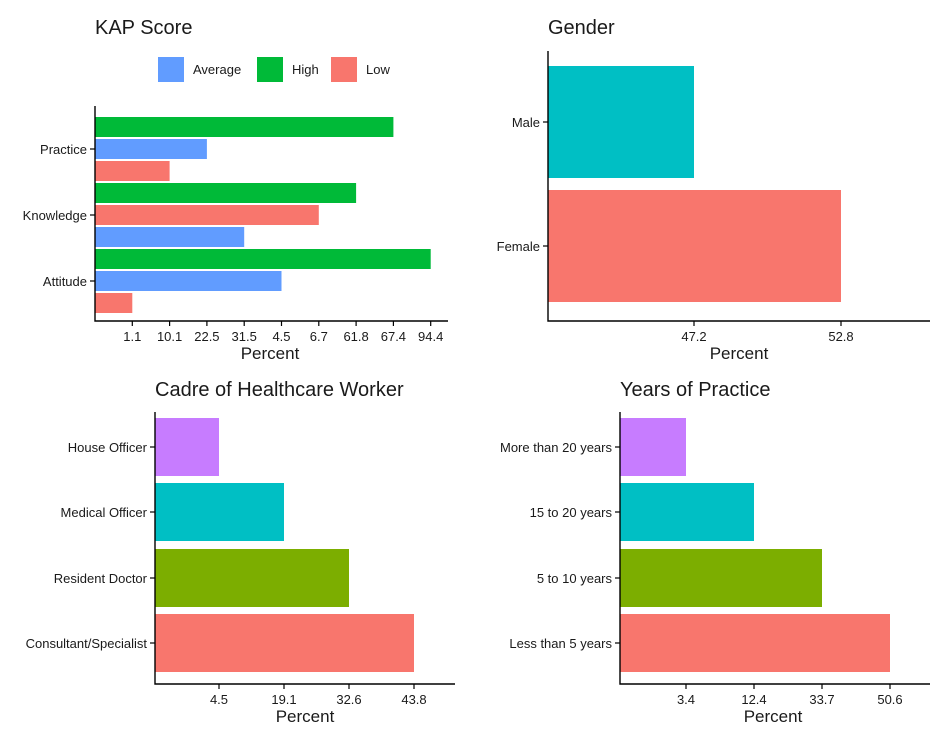 The width and height of the screenshot is (940, 734). What do you see at coordinates (263, 259) in the screenshot?
I see `bar-attitude-high` at bounding box center [263, 259].